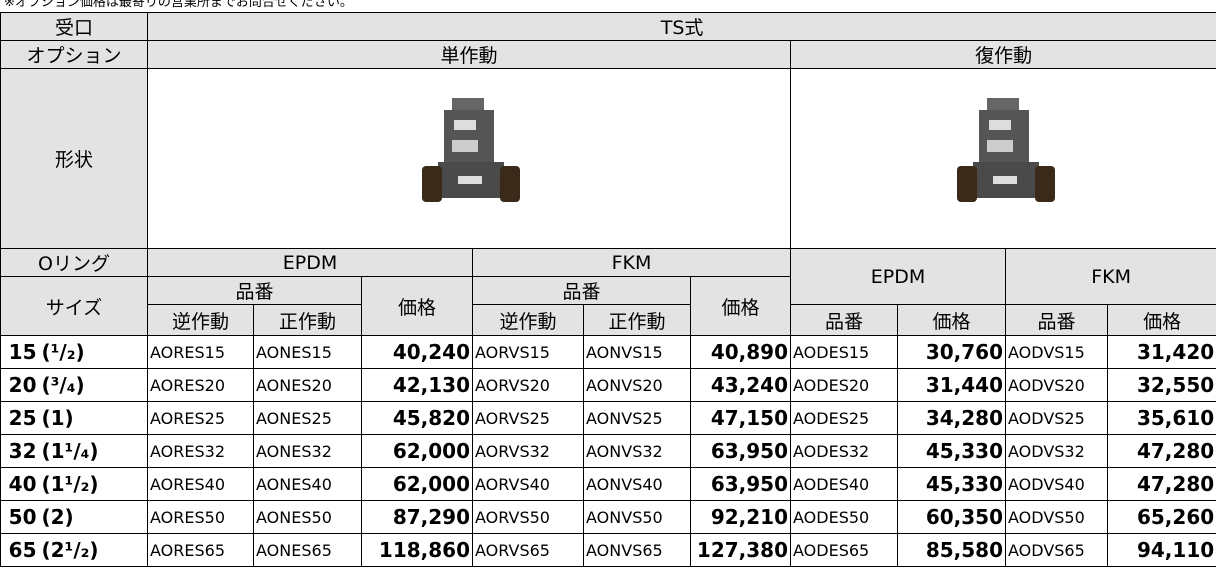  What do you see at coordinates (19, 352) in the screenshot?
I see `size: 15` at bounding box center [19, 352].